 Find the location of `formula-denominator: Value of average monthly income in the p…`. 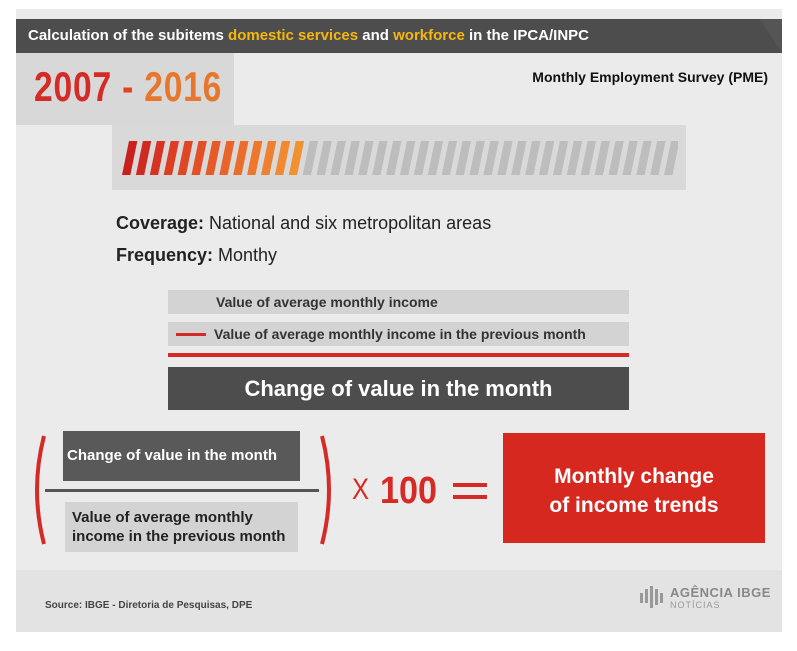

formula-denominator: Value of average monthly income in the p… is located at coordinates (181, 527).